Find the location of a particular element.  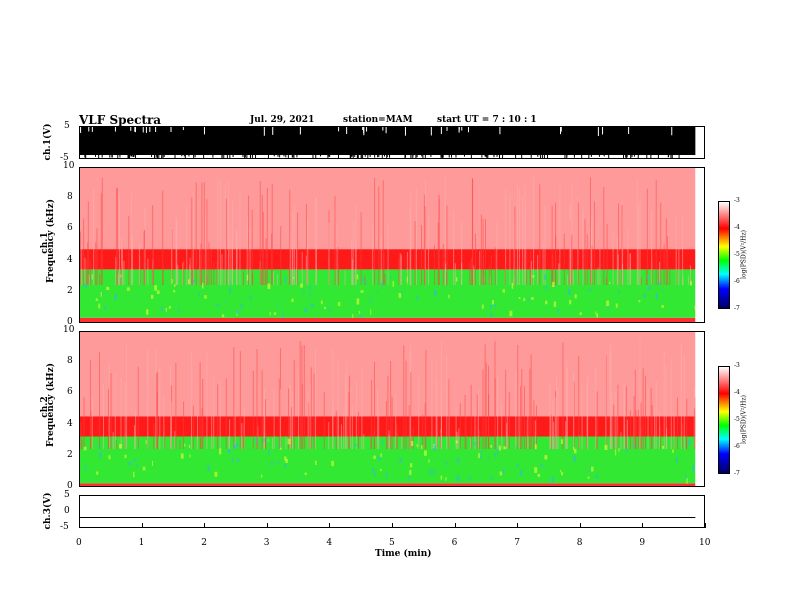

colorbar-tick-label: -3 is located at coordinates (737, 365).